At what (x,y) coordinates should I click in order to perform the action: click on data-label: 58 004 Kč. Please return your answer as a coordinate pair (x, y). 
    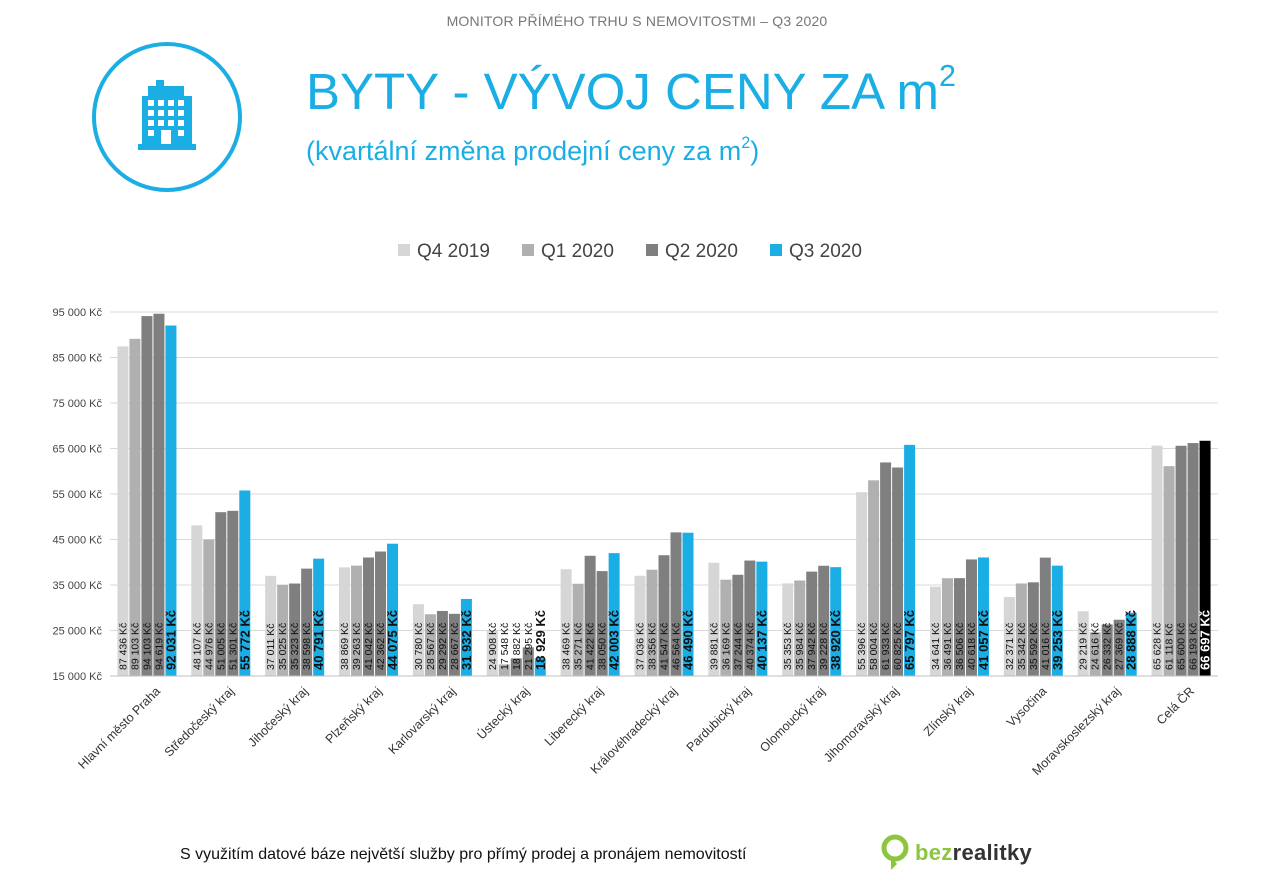
    Looking at the image, I should click on (874, 646).